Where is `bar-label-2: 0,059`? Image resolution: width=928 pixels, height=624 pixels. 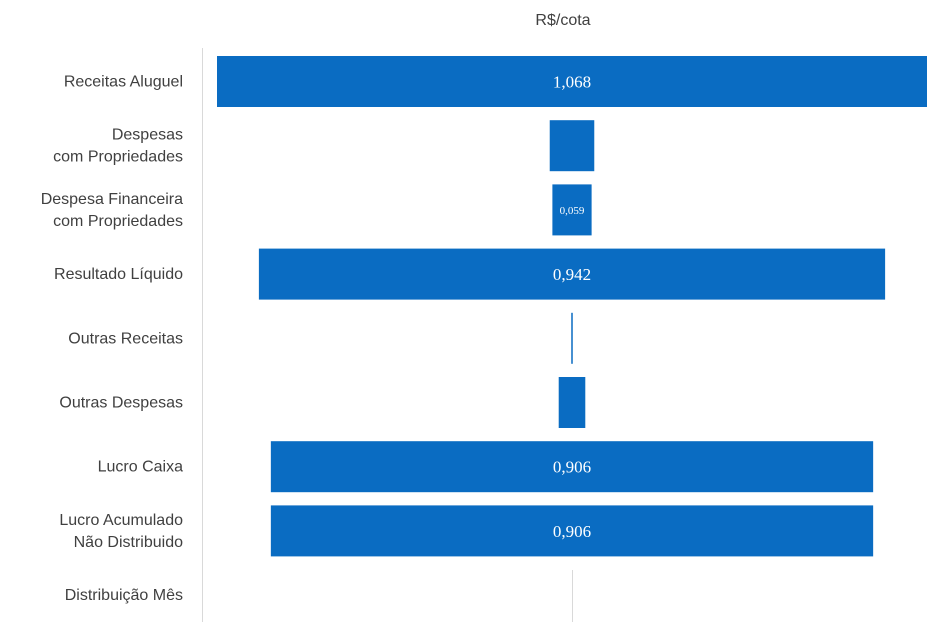
bar-label-2: 0,059 is located at coordinates (572, 211).